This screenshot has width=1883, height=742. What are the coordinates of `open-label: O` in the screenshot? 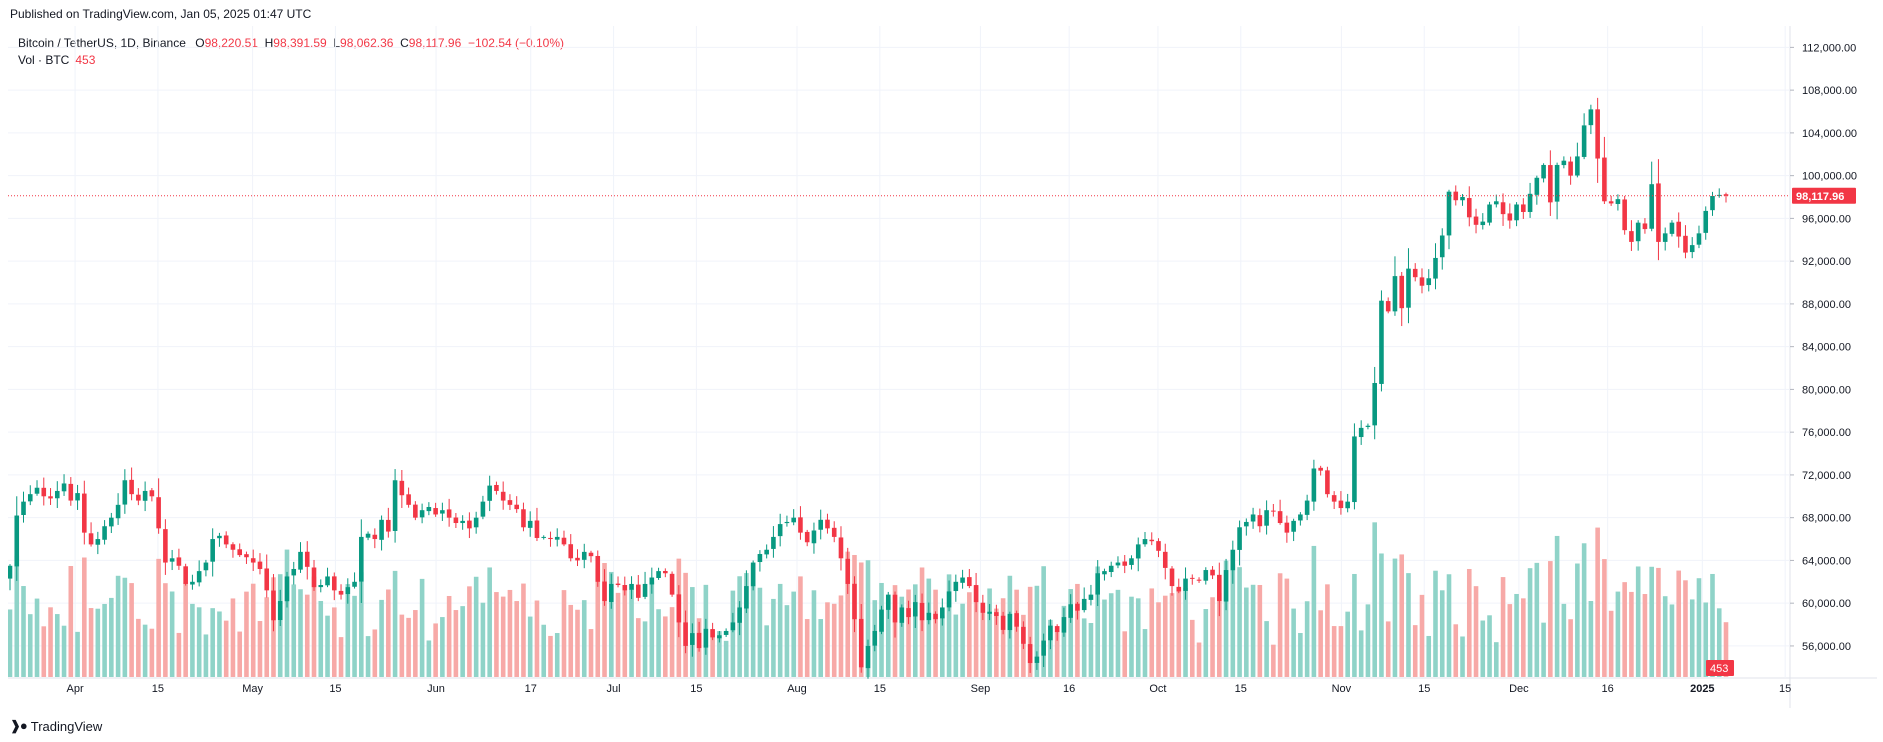 It's located at (200, 43).